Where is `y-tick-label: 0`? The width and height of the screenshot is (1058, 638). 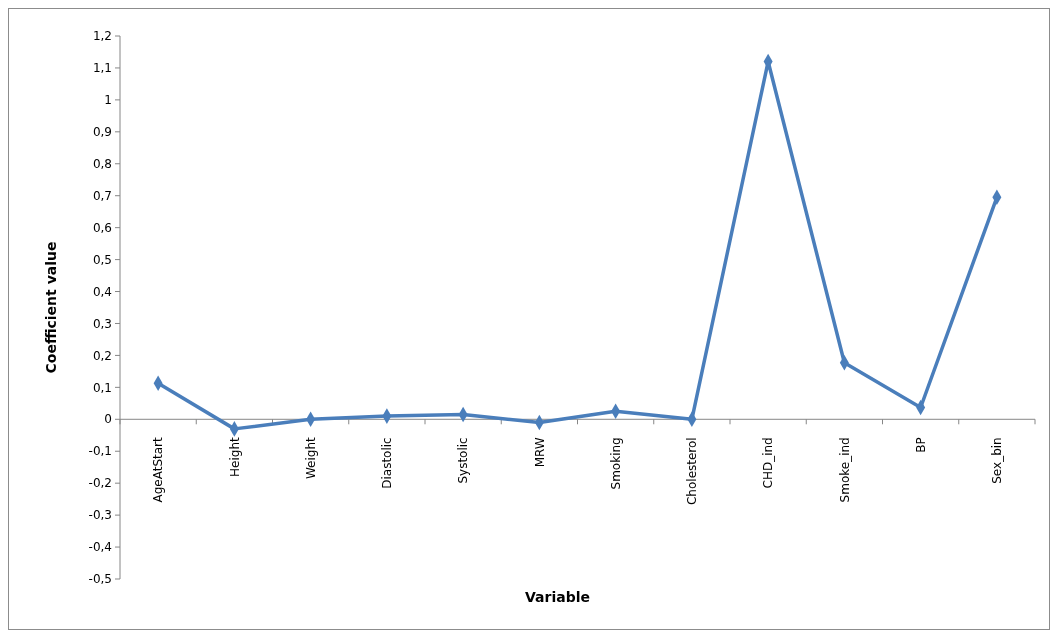
y-tick-label: 0 is located at coordinates (108, 419).